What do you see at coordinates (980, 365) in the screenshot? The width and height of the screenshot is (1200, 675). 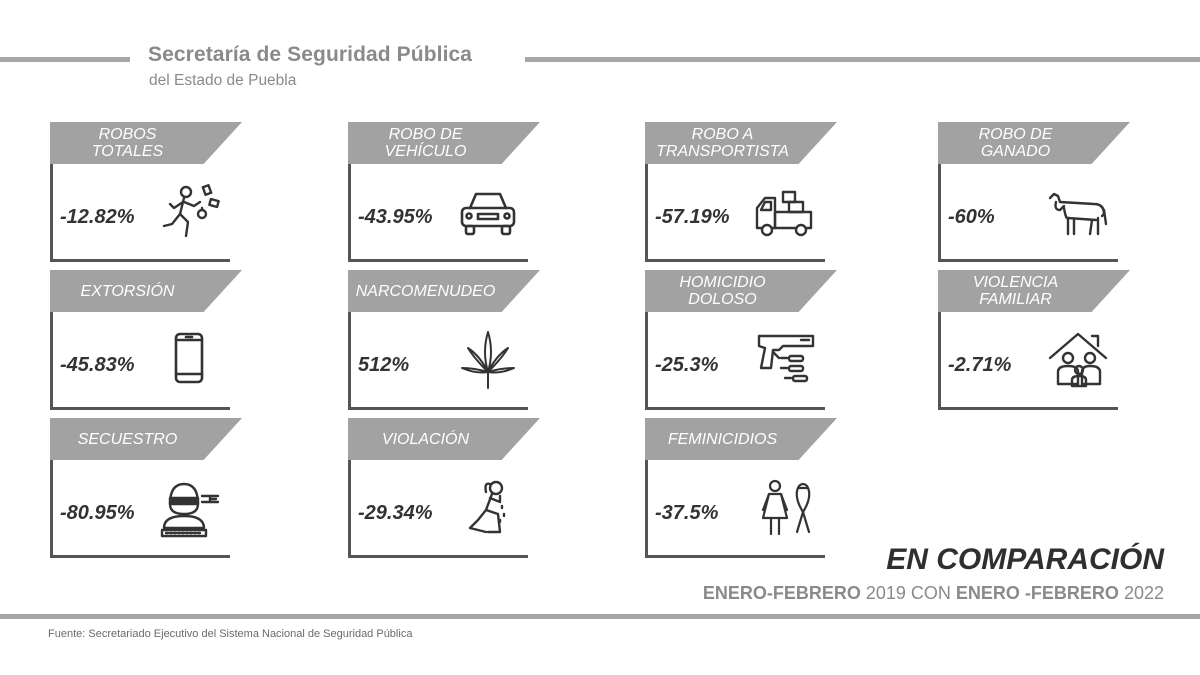 I see `card-value: -2.71%` at bounding box center [980, 365].